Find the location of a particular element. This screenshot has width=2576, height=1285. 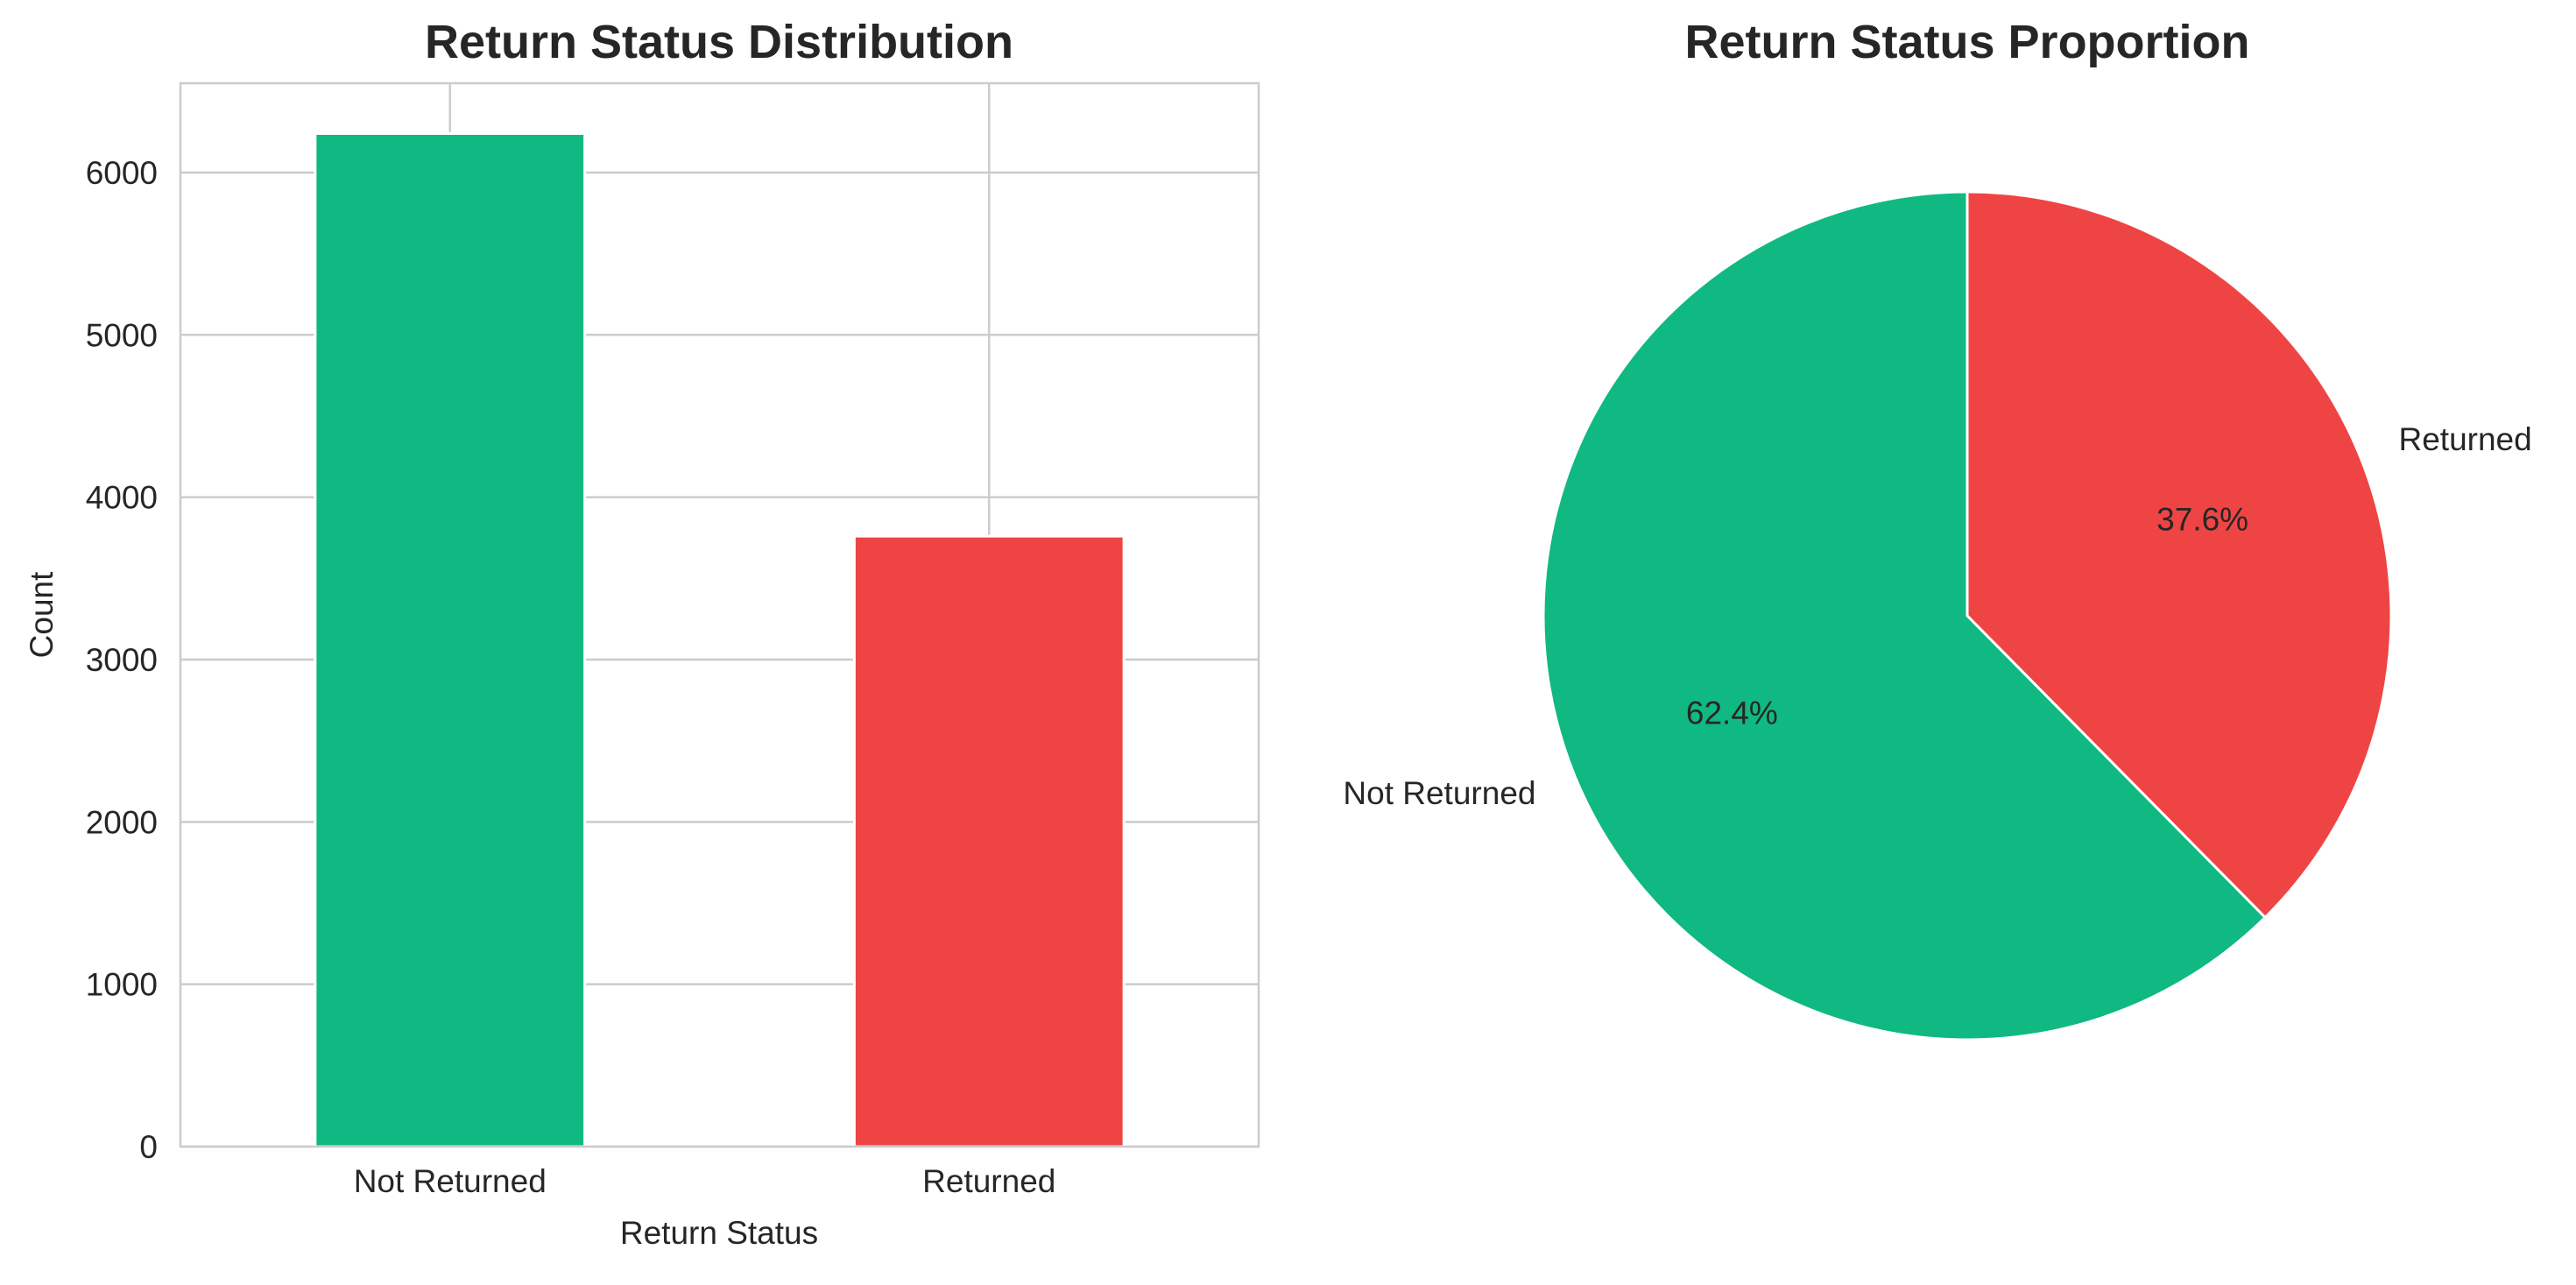

bar-y-tick-label: 4000 is located at coordinates (122, 498).